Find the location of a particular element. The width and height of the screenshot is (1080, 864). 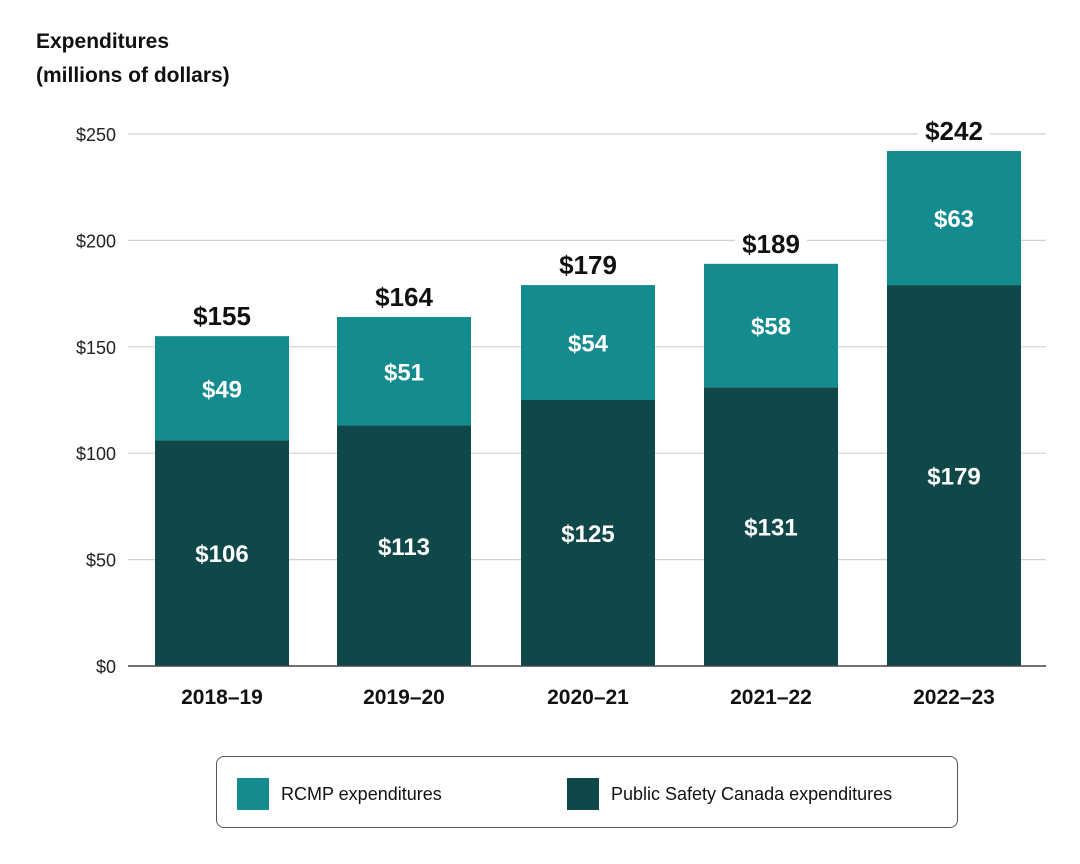

bar-total-label: $155 is located at coordinates (222, 316).